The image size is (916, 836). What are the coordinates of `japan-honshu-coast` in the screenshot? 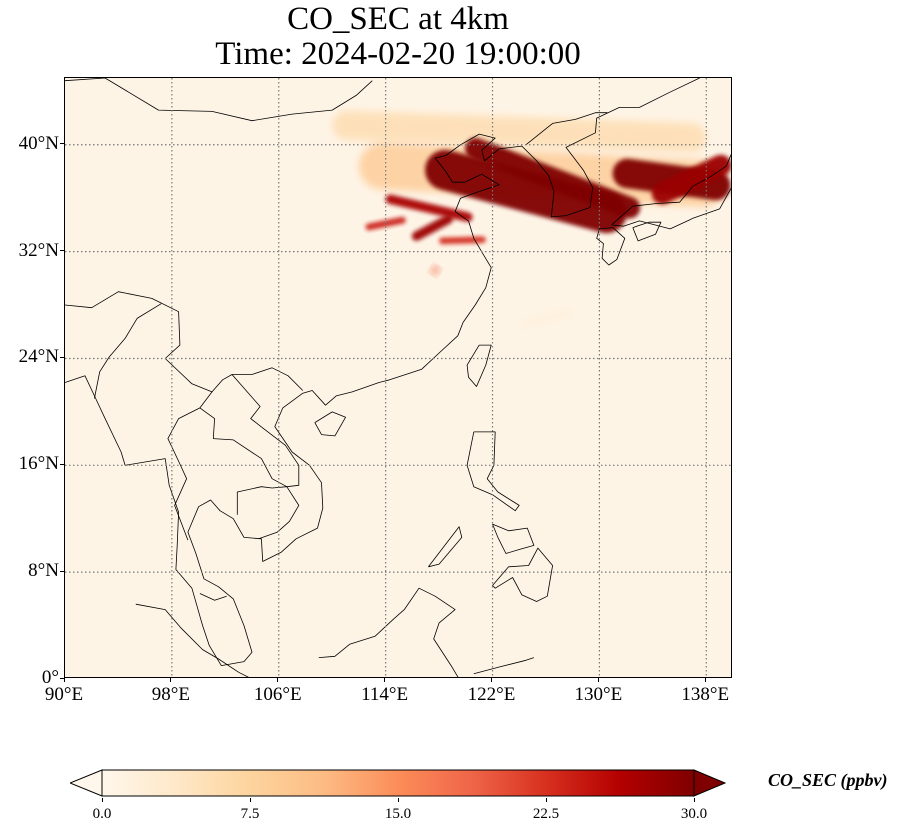 It's located at (671, 191).